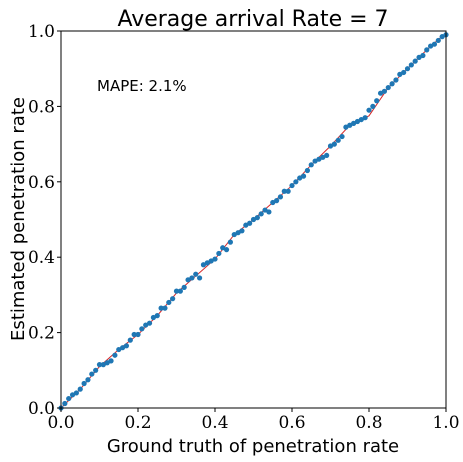 The image size is (463, 462). What do you see at coordinates (41, 334) in the screenshot?
I see `y-tick-label: 0.2` at bounding box center [41, 334].